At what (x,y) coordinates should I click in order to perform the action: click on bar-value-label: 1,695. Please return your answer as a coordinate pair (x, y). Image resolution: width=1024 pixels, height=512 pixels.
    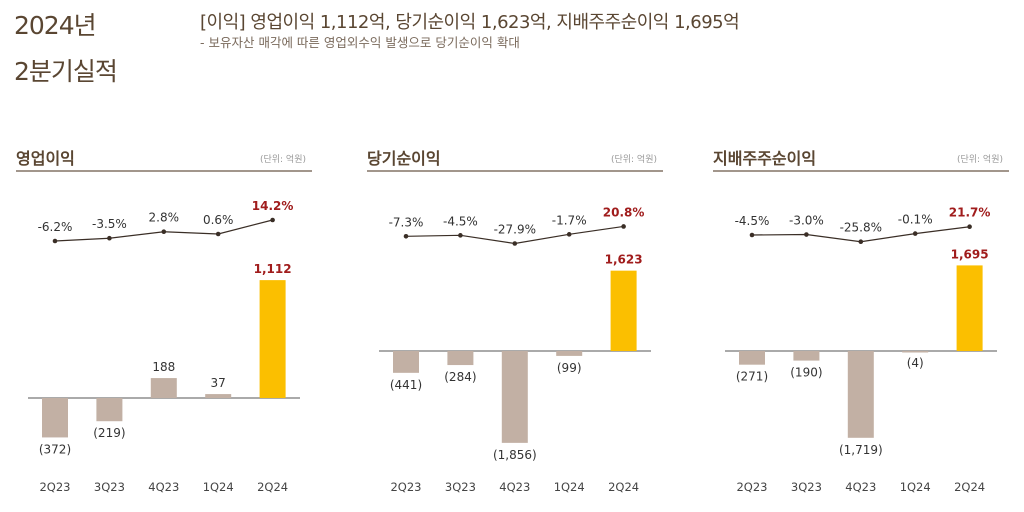
    Looking at the image, I should click on (970, 254).